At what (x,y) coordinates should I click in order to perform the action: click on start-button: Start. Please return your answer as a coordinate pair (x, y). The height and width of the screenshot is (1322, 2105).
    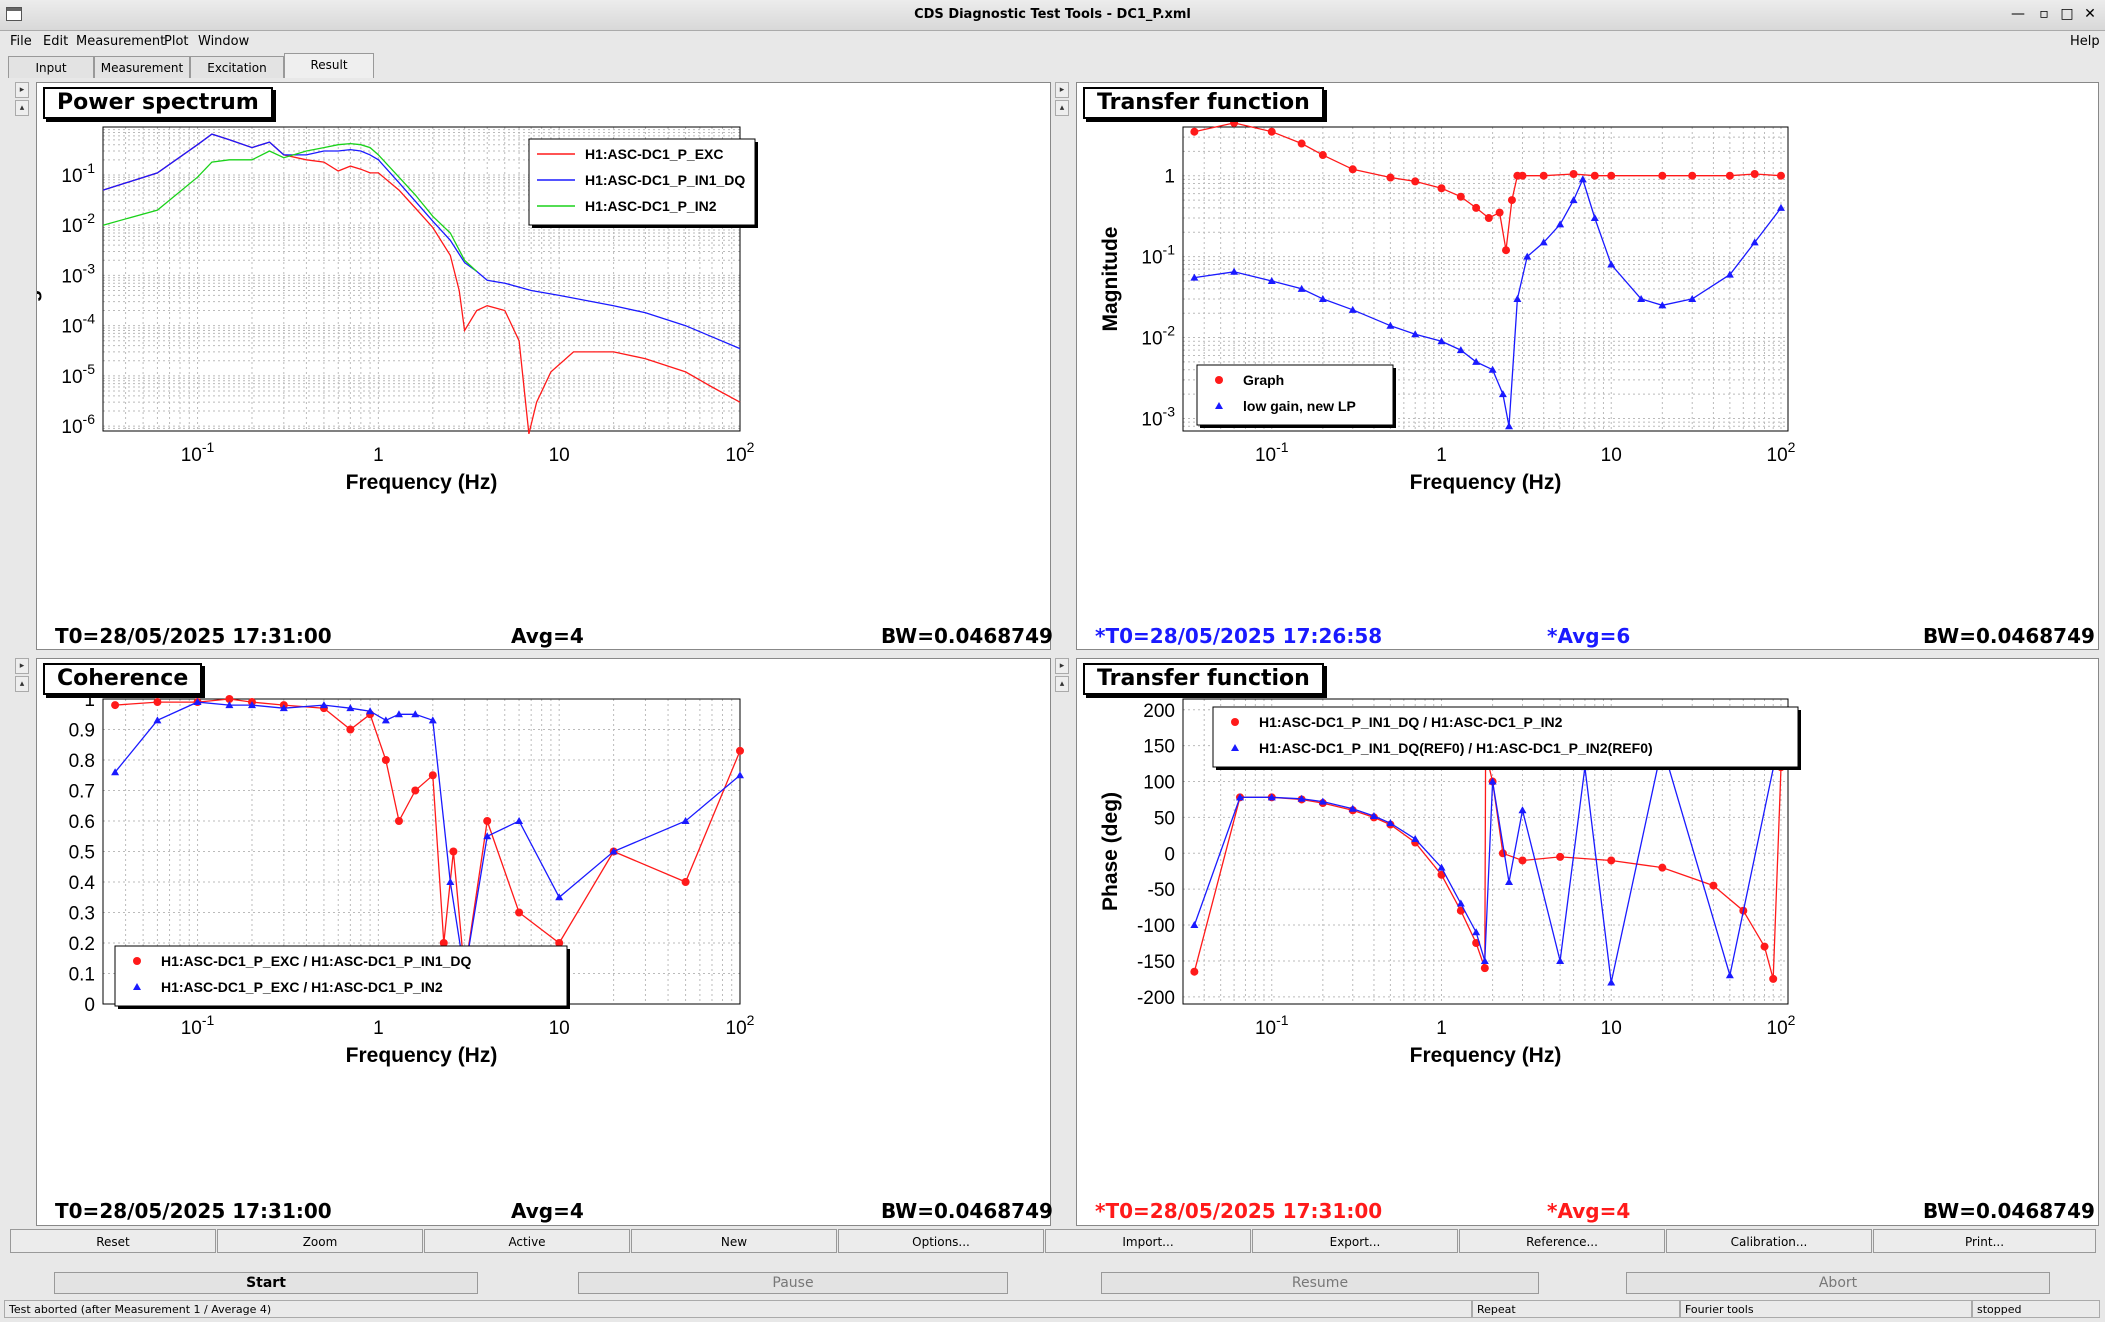
    Looking at the image, I should click on (266, 1283).